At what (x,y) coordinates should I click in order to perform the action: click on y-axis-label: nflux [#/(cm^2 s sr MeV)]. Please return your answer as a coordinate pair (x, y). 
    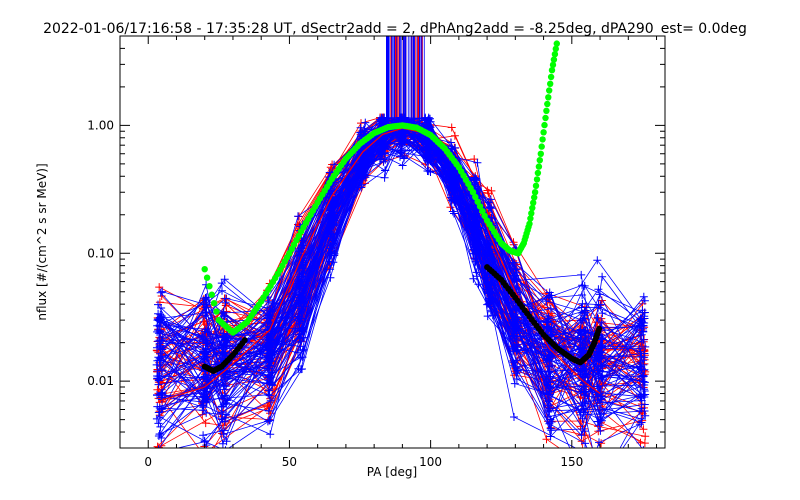
    Looking at the image, I should click on (42, 241).